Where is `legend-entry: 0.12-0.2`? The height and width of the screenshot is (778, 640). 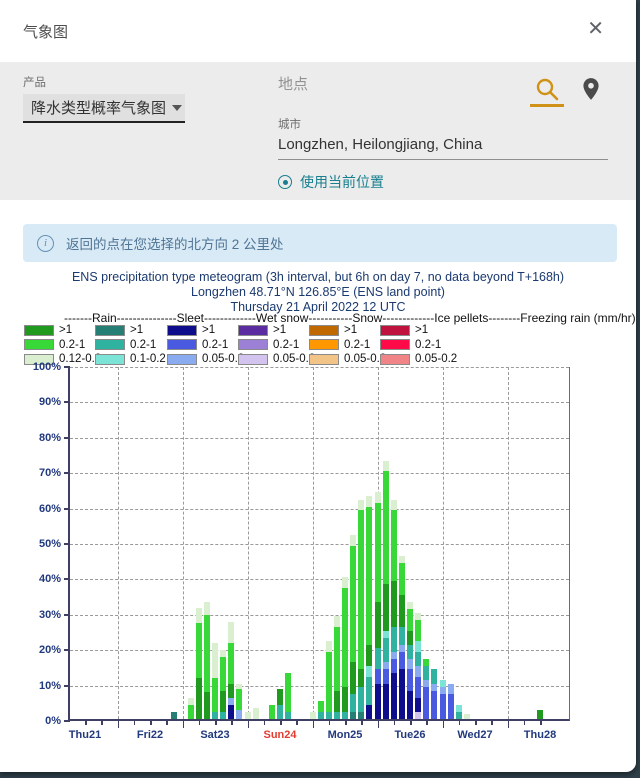 legend-entry: 0.12-0.2 is located at coordinates (62, 359).